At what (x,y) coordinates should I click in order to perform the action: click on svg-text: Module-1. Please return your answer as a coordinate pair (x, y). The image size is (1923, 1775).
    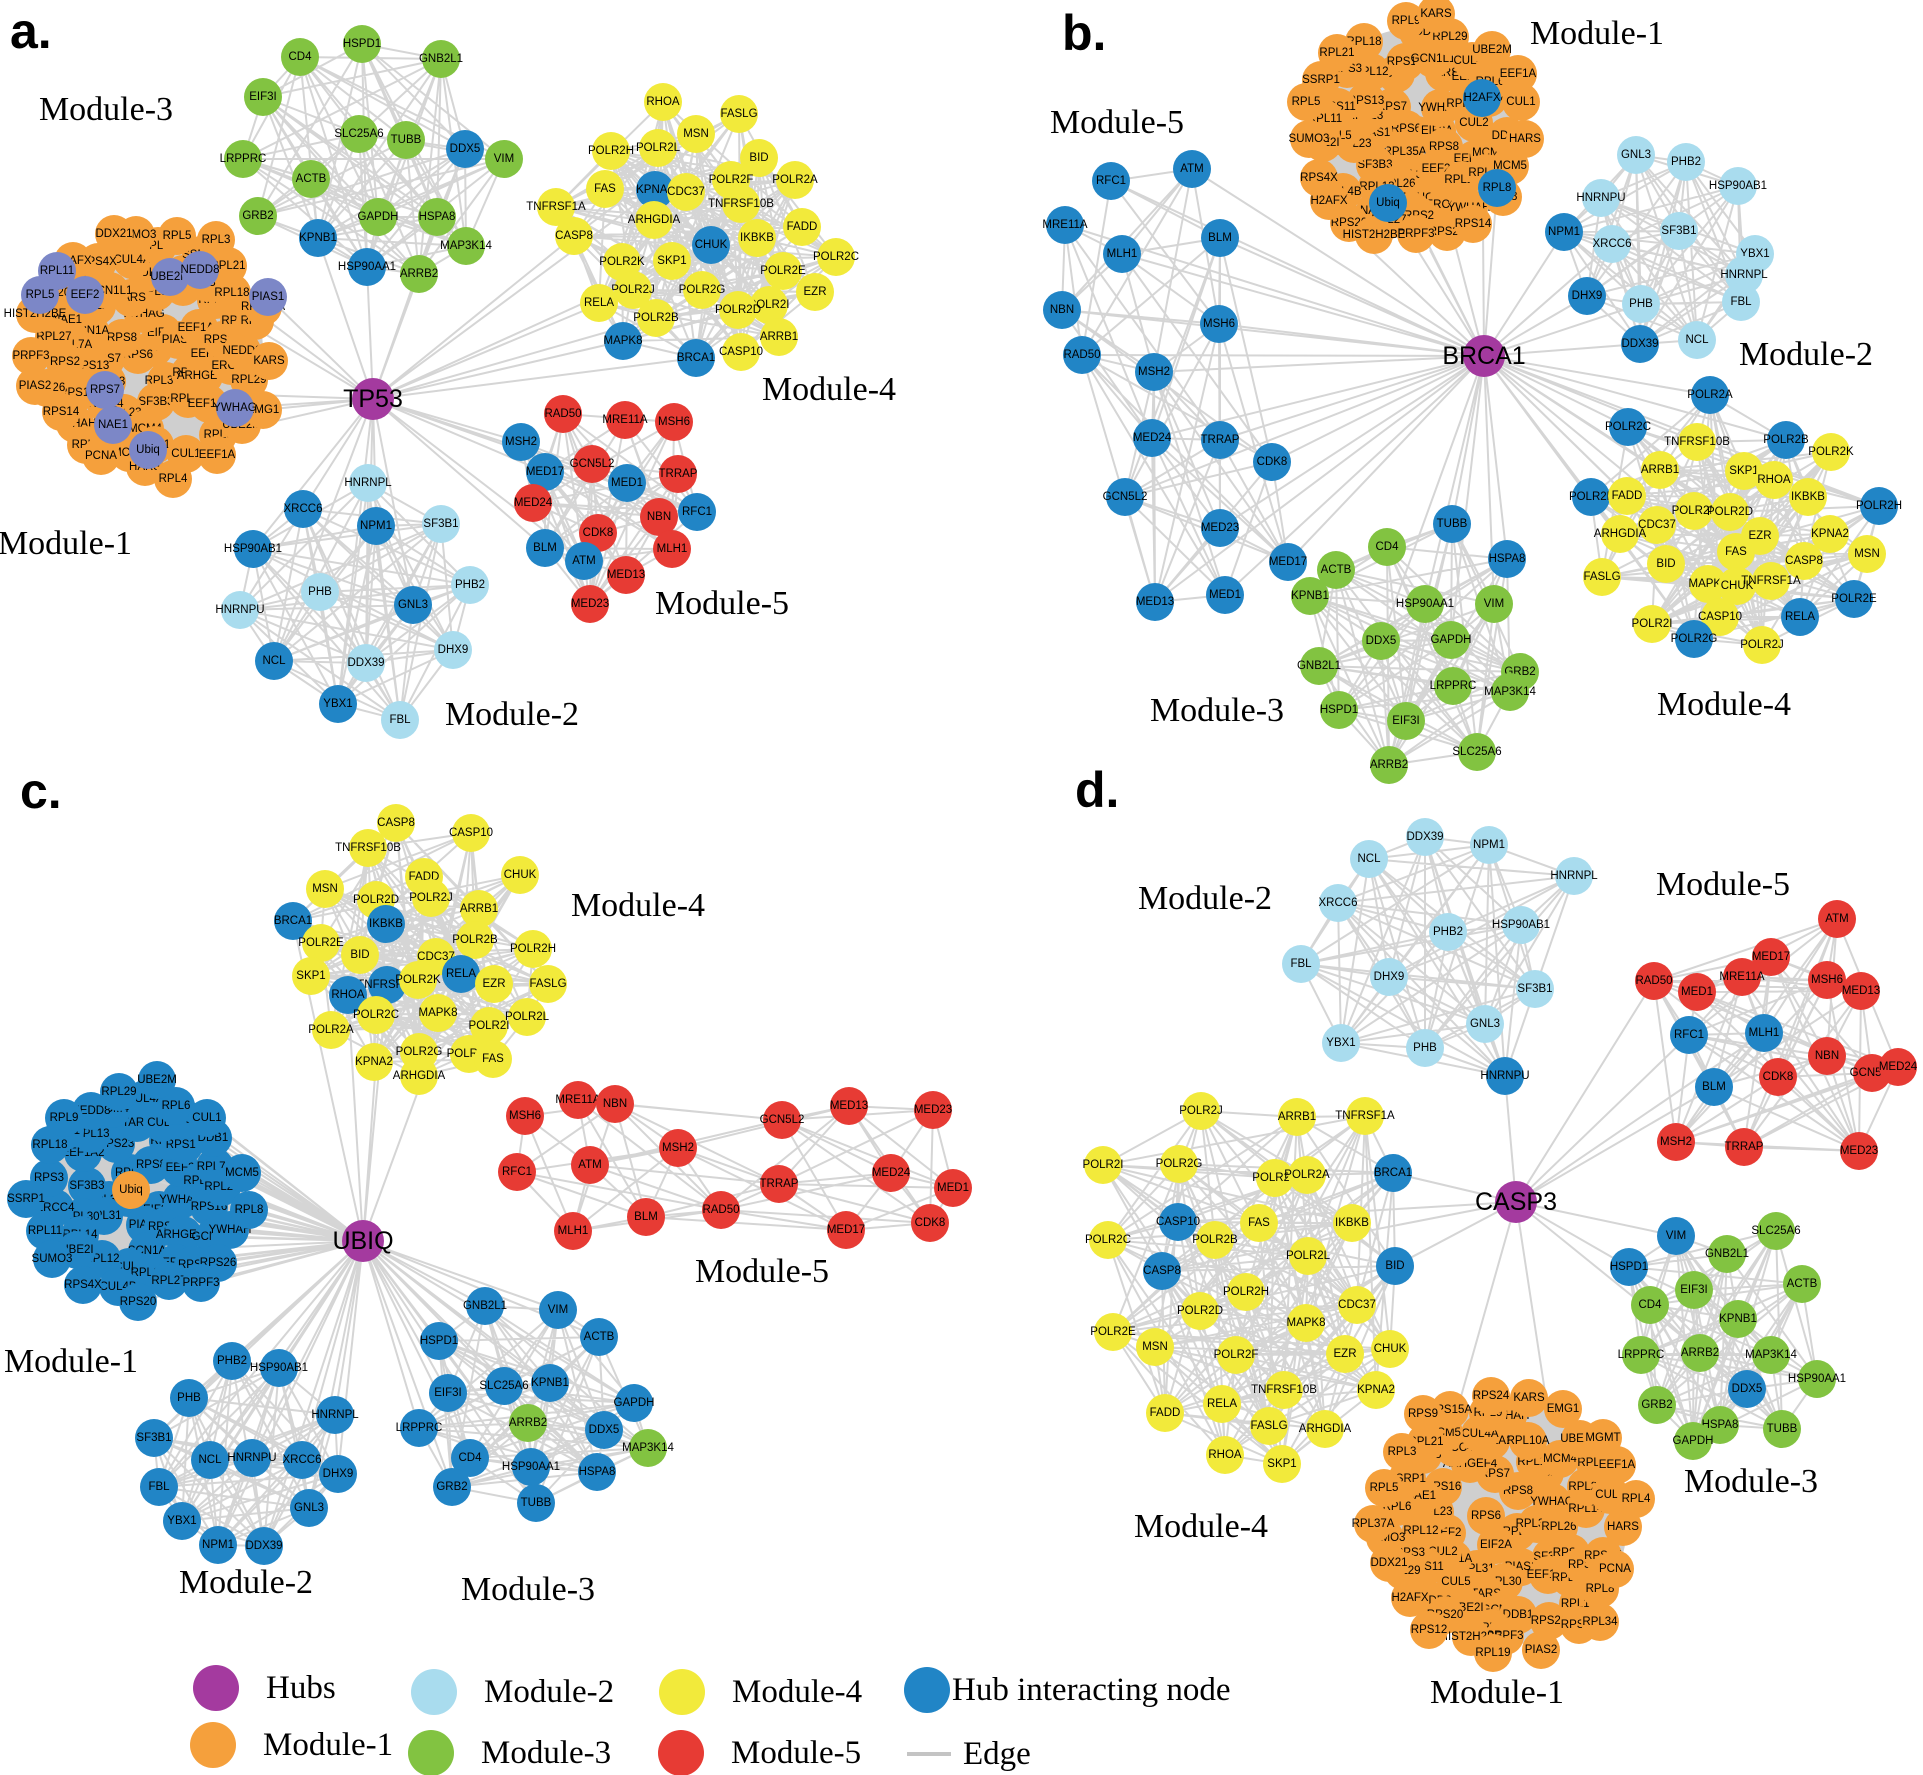
    Looking at the image, I should click on (328, 1745).